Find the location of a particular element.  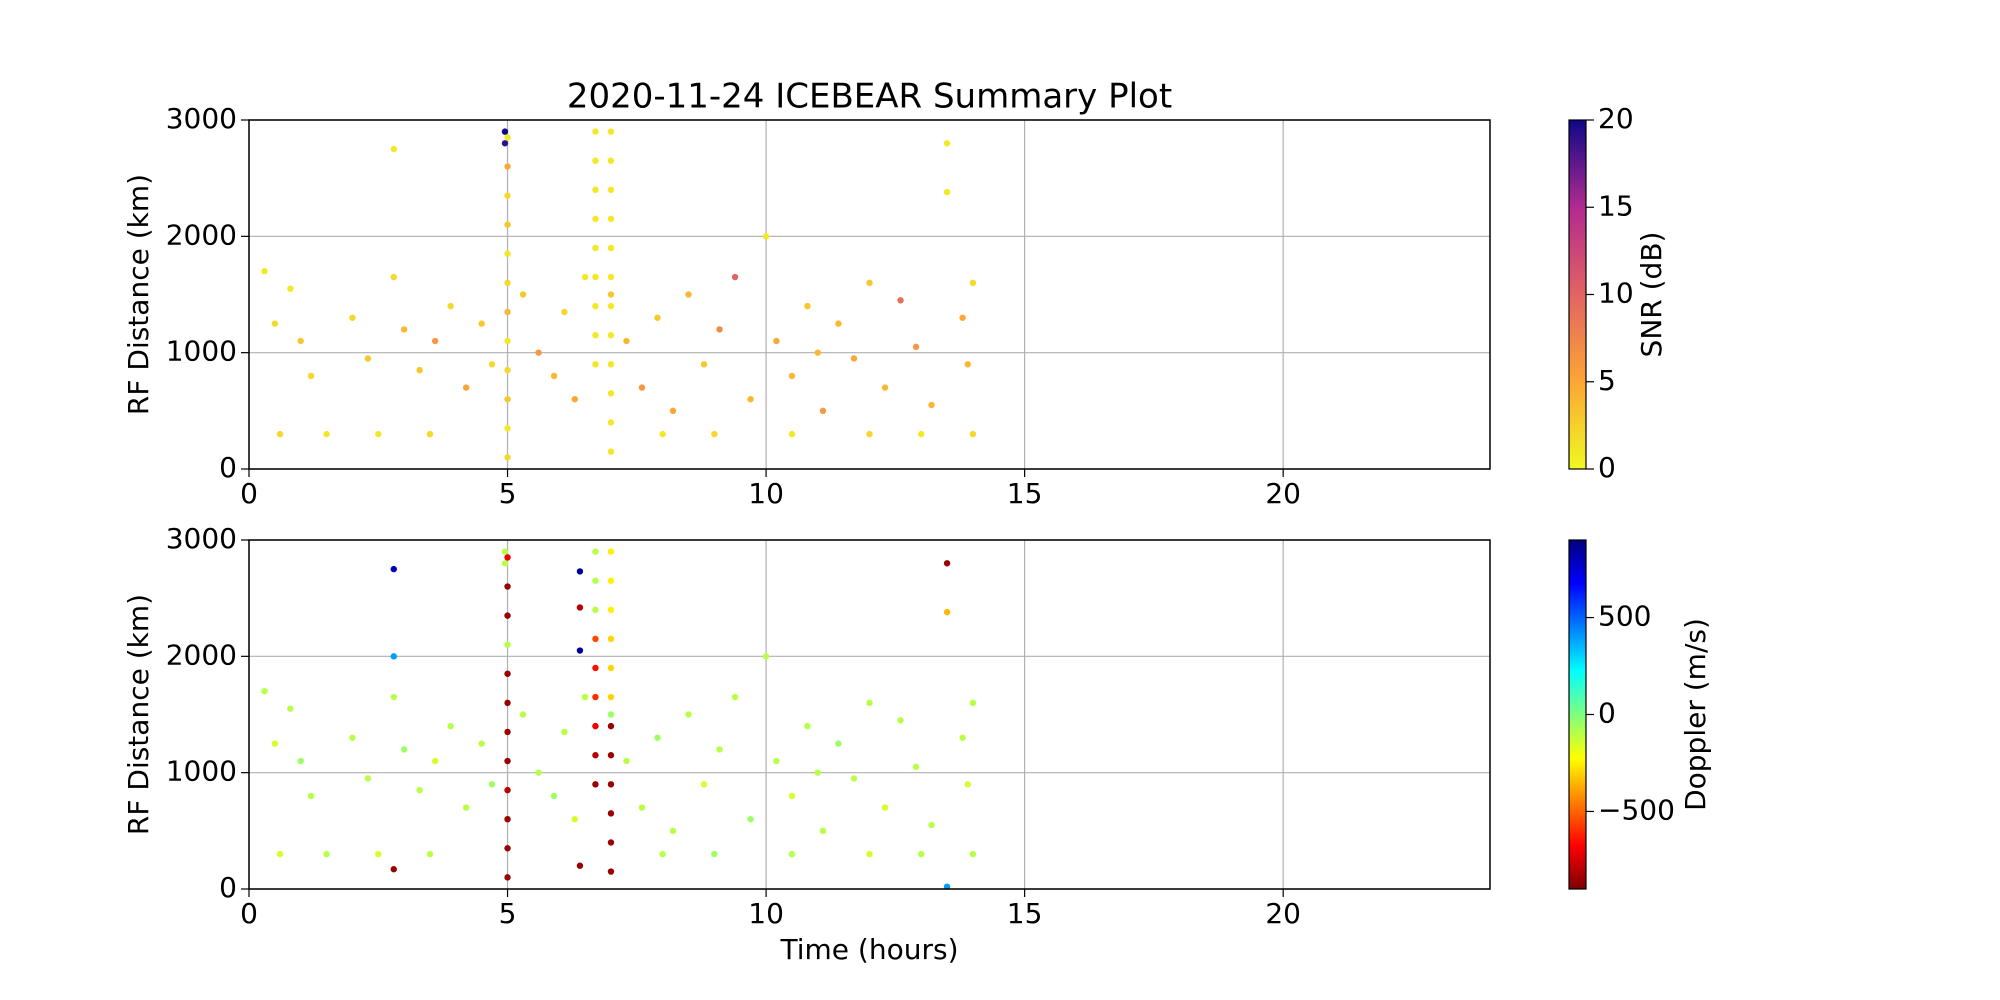

x-tick-label: 5 is located at coordinates (508, 493).